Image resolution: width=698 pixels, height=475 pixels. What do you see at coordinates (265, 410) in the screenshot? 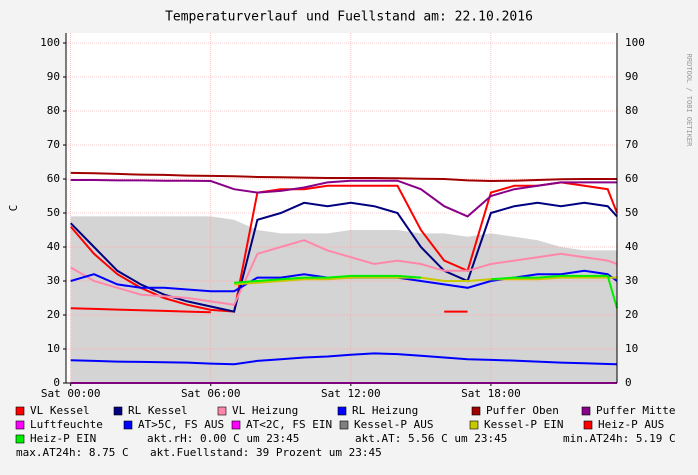
I see `legend-label: VL Heizung` at bounding box center [265, 410].